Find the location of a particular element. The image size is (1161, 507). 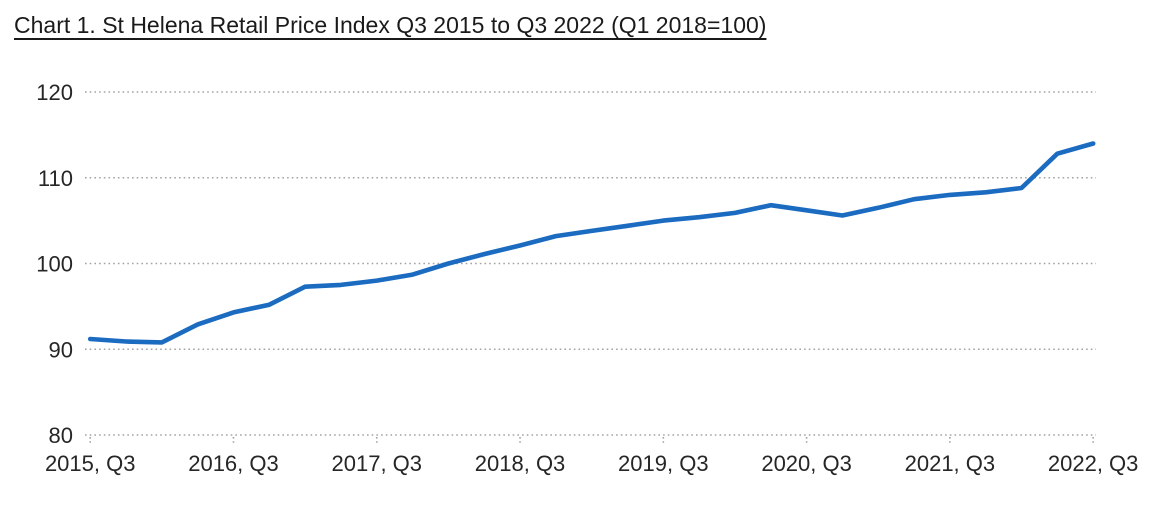

x-axis-tick-label: 2015, Q3 is located at coordinates (90, 463).